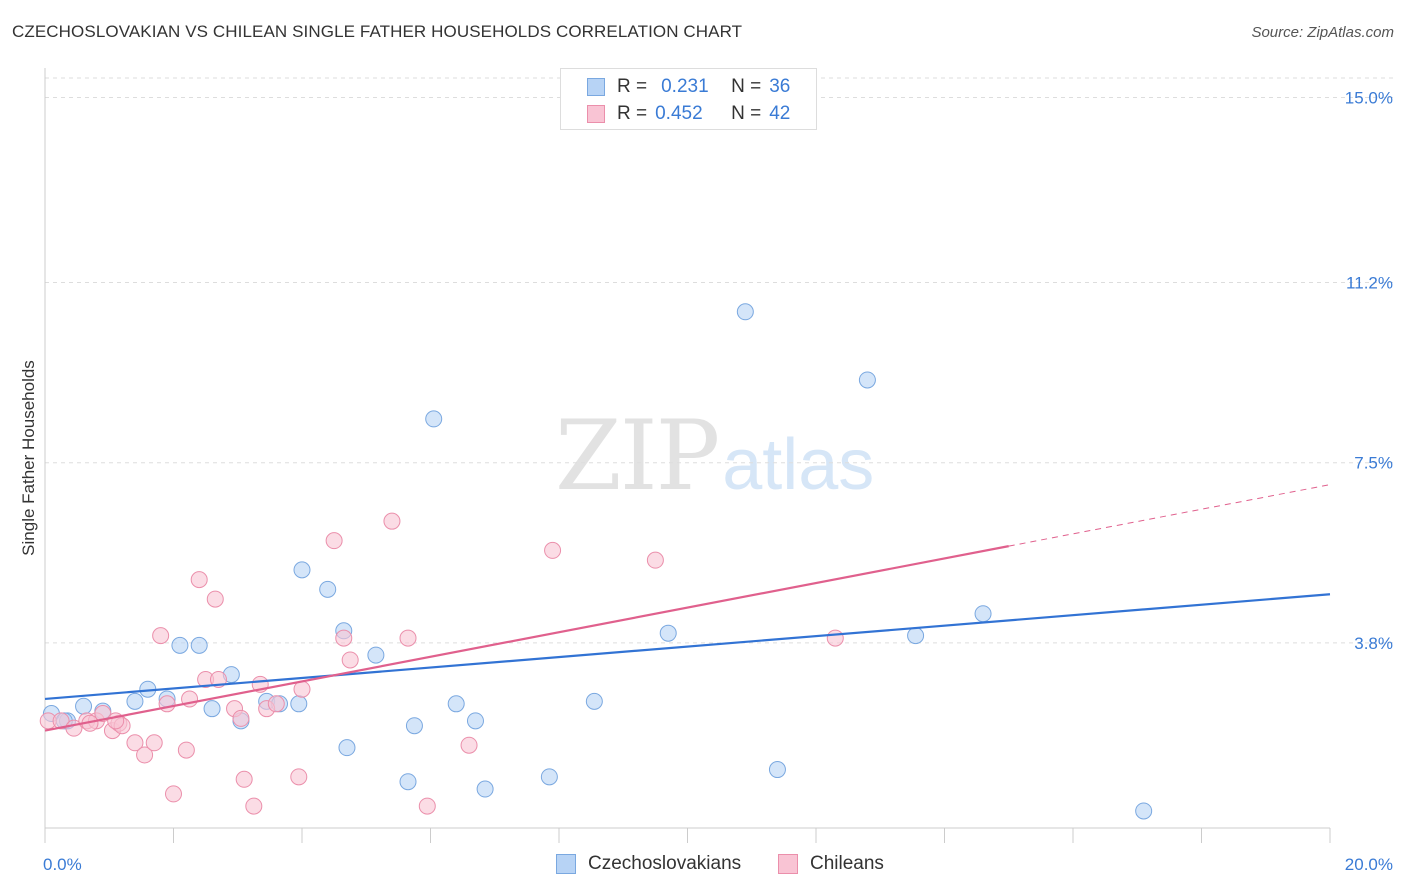 The height and width of the screenshot is (892, 1406). I want to click on legend-r-value: 0.452, so click(679, 113).